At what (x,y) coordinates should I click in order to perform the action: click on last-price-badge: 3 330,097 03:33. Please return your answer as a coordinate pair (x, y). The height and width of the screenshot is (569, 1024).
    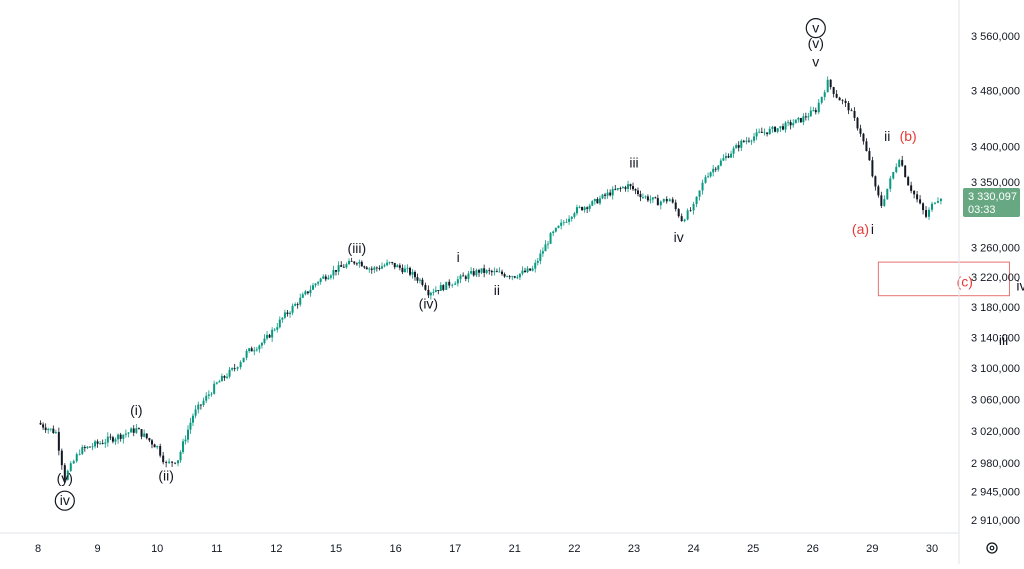
    Looking at the image, I should click on (991, 202).